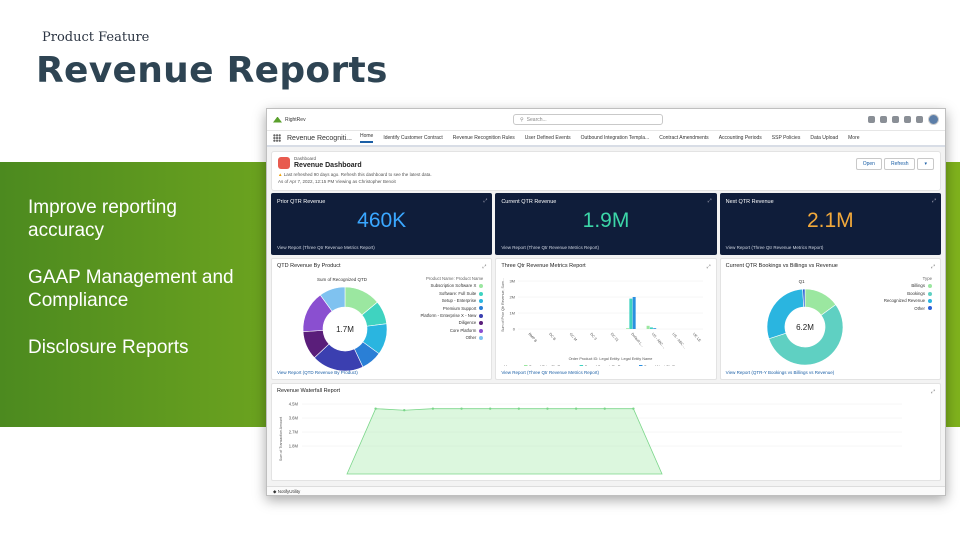 This screenshot has height=540, width=960. What do you see at coordinates (606, 220) in the screenshot?
I see `kpi-value: 1.9M` at bounding box center [606, 220].